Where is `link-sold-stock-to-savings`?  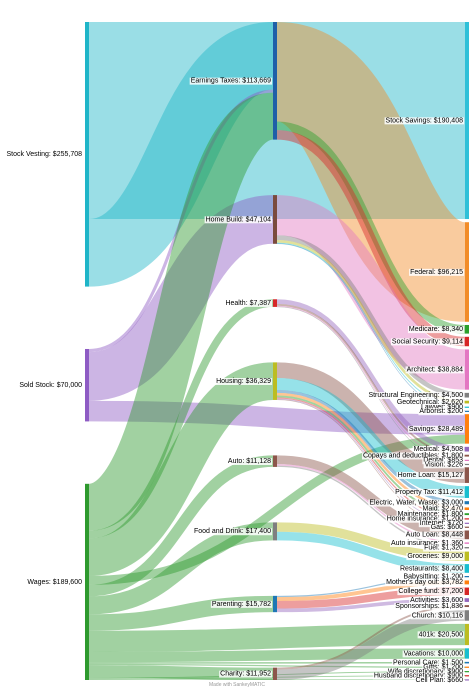
link-sold-stock-to-savings is located at coordinates (277, 417).